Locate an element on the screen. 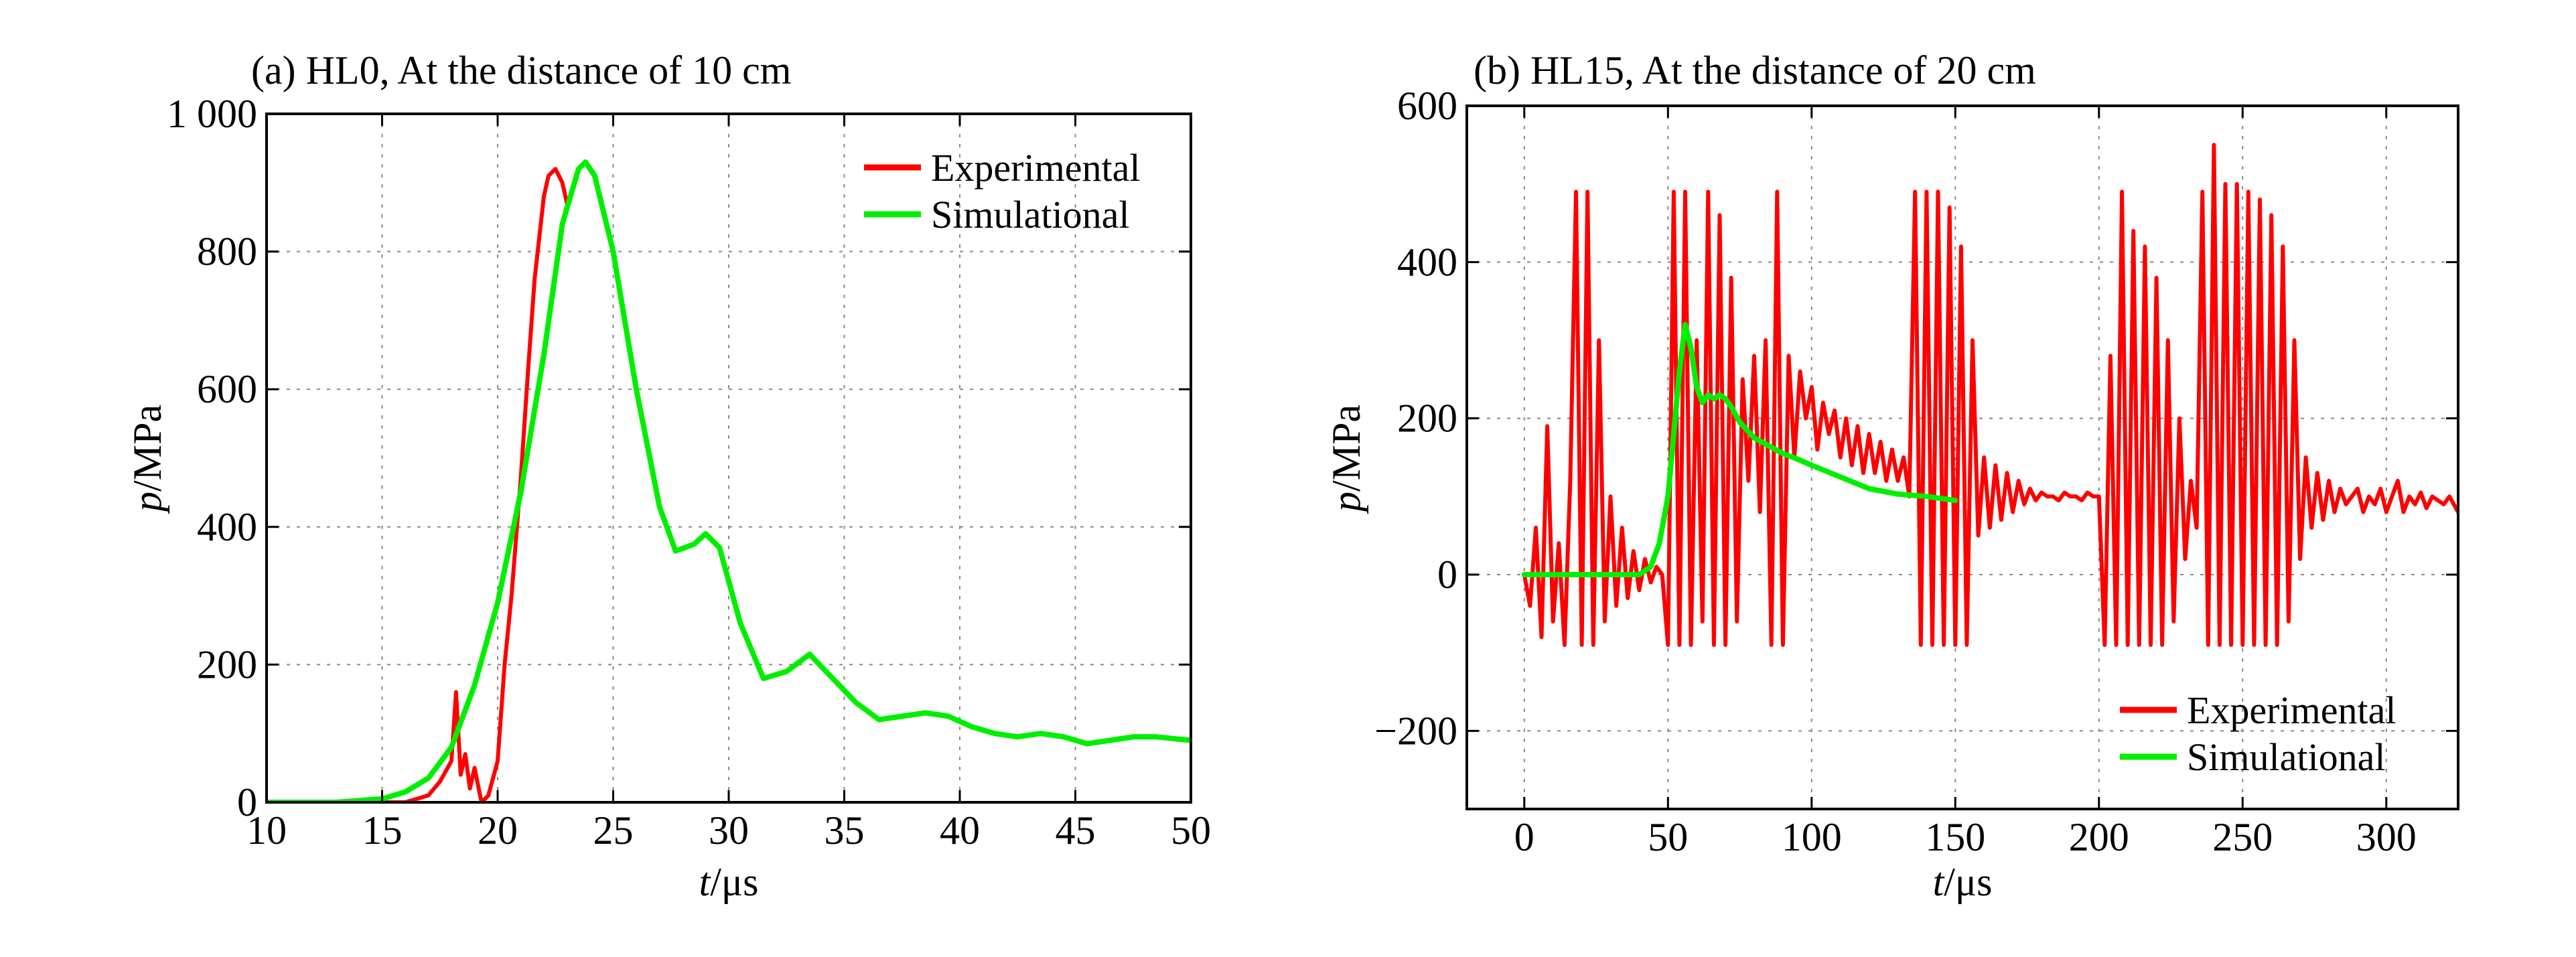  y-axis-var-a: p is located at coordinates (147, 503).